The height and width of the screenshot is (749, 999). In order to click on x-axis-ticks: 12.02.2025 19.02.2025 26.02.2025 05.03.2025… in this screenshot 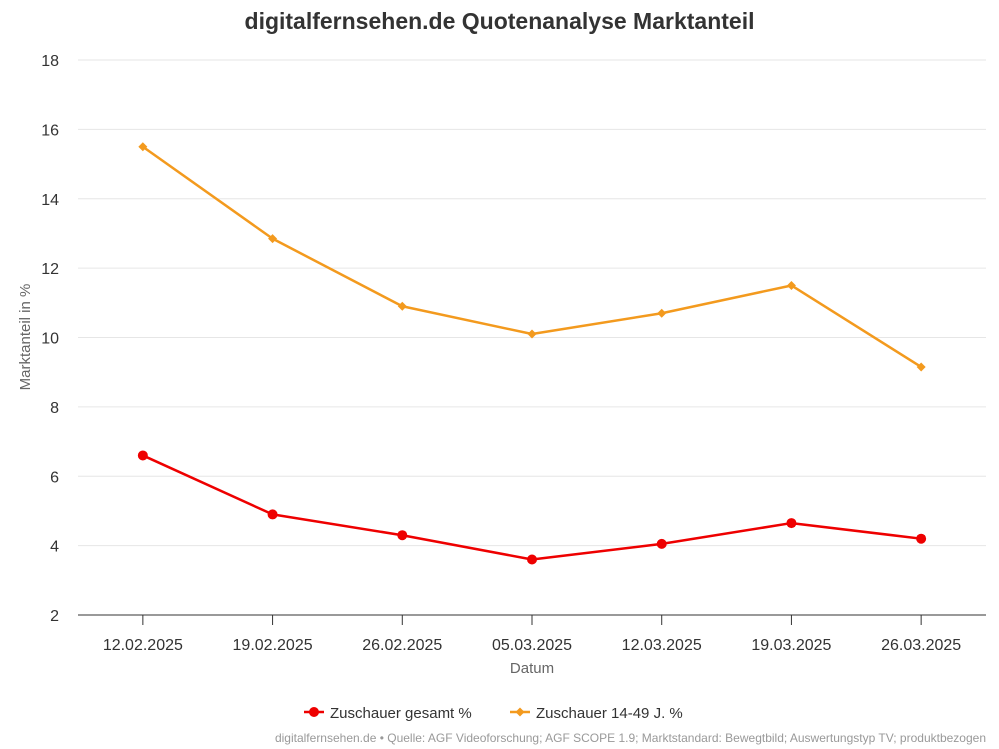, I will do `click(532, 634)`.